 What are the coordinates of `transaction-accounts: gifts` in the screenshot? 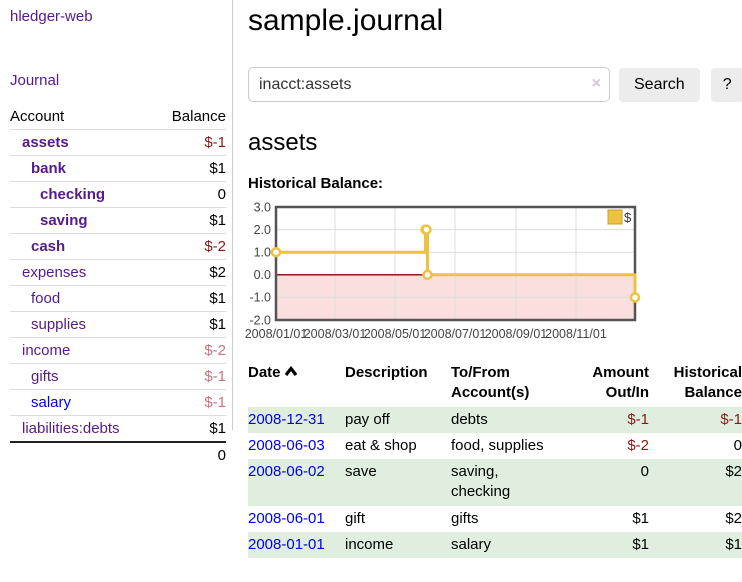 It's located at (465, 518).